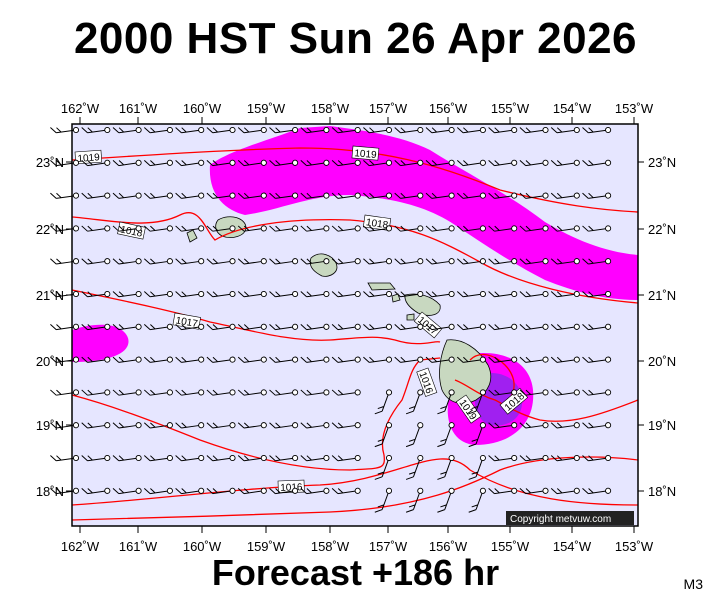 Image resolution: width=711 pixels, height=600 pixels. I want to click on copyright-text: Copyright metvuw.com, so click(560, 519).